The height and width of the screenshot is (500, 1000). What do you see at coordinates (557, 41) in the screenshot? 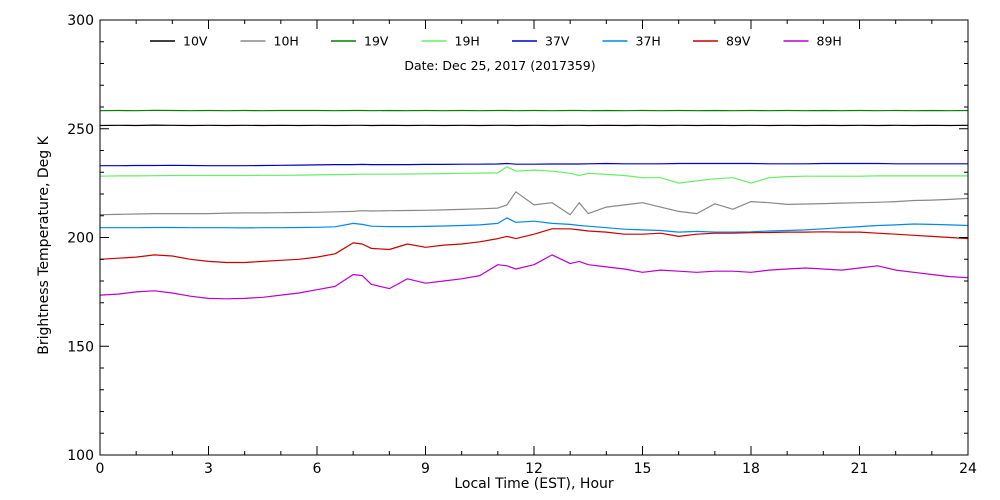
I see `legend-label-37v: 37V` at bounding box center [557, 41].